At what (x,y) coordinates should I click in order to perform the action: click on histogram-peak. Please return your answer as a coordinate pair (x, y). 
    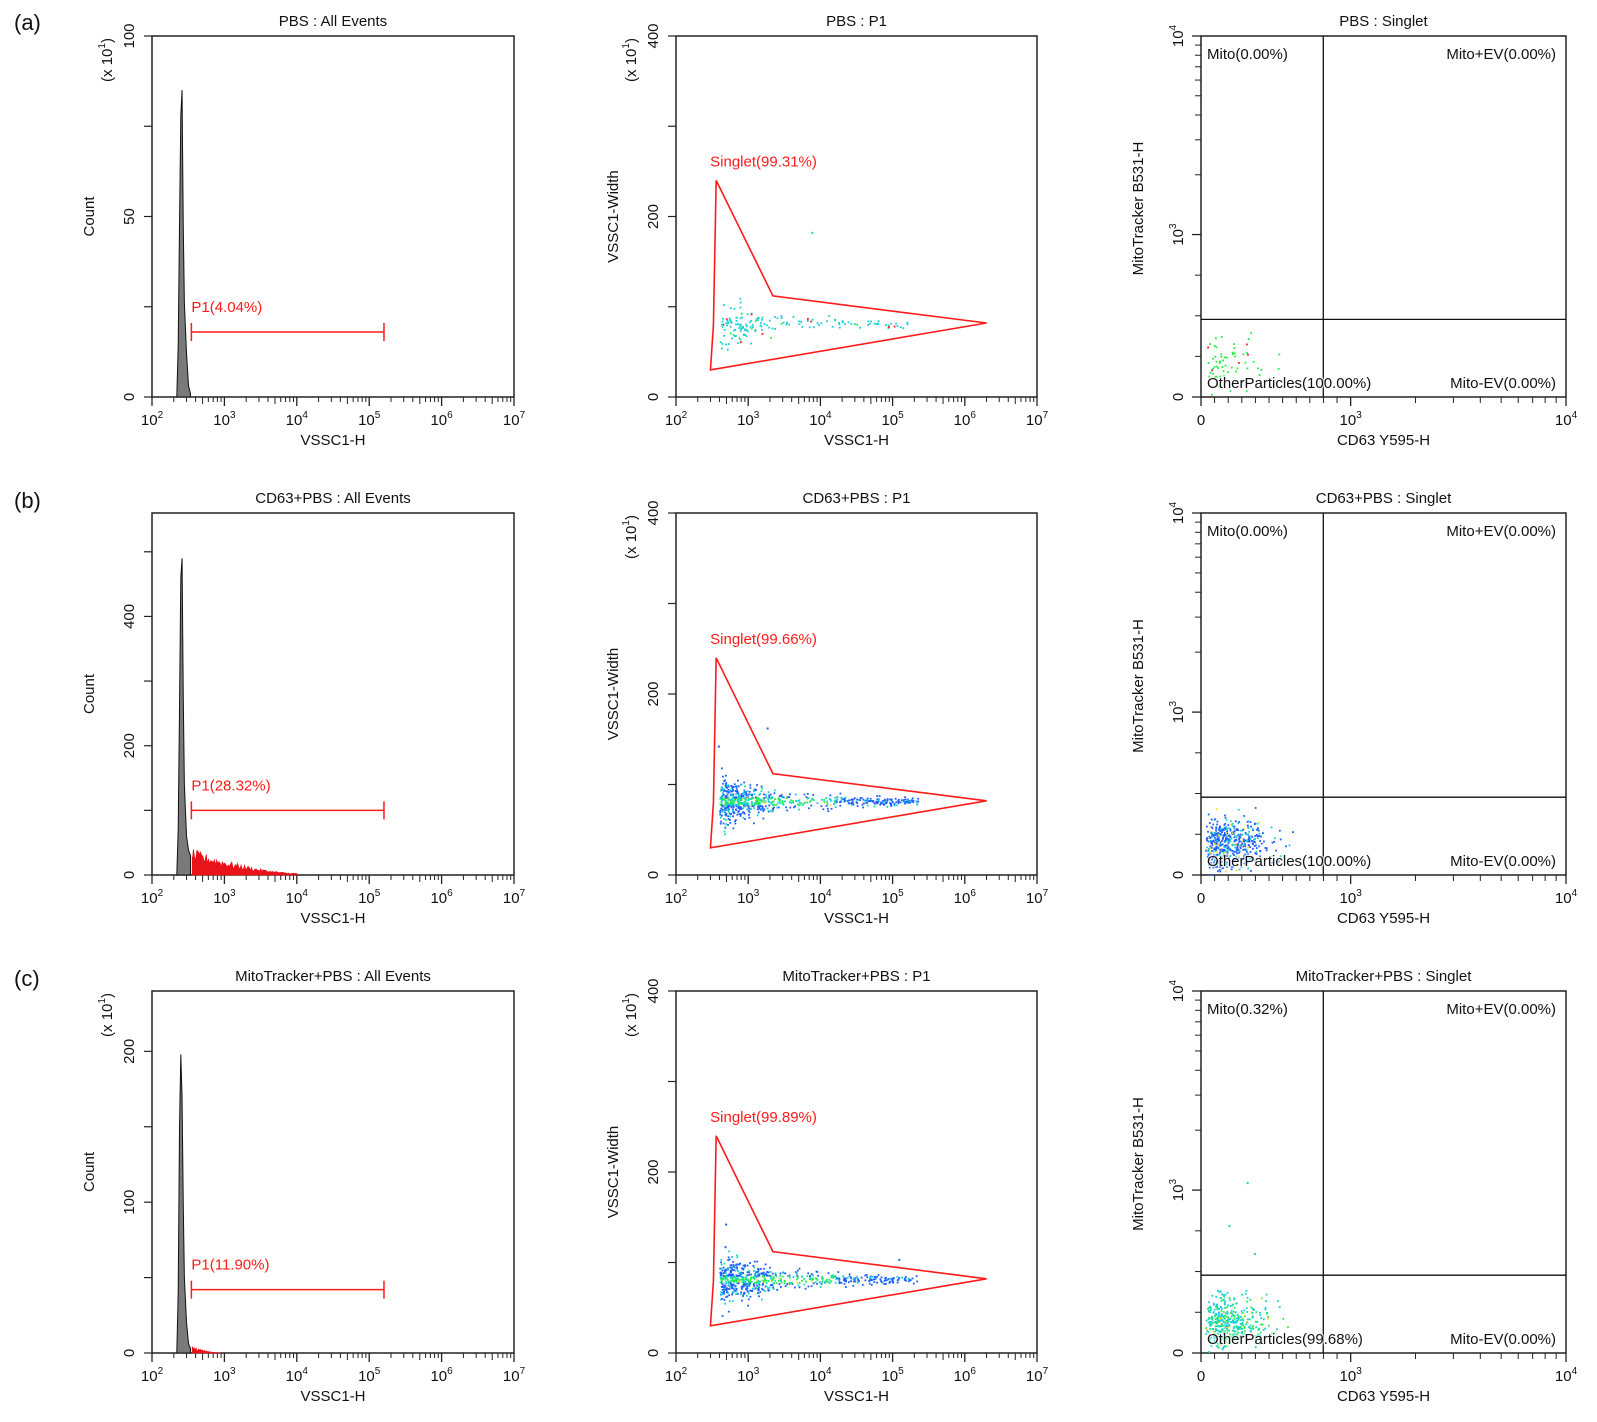
    Looking at the image, I should click on (183, 244).